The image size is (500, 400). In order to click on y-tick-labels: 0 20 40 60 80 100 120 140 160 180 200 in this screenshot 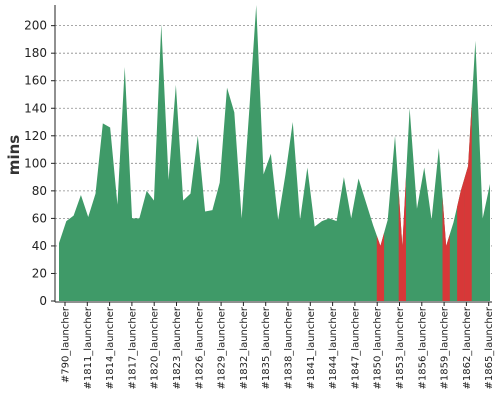, I will do `click(39, 163)`.